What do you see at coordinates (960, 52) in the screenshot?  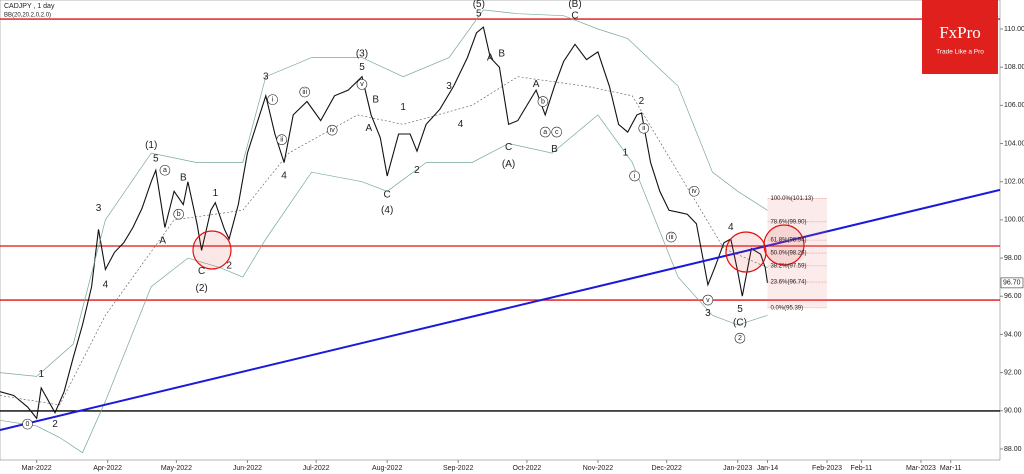 I see `logo-tagline: Trade Like a Pro` at bounding box center [960, 52].